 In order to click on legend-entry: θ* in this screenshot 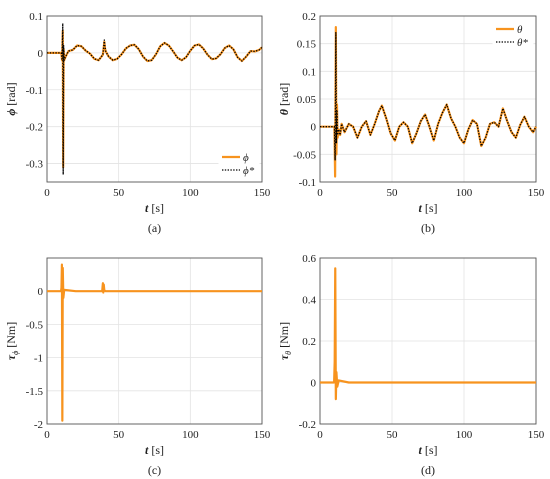, I will do `click(522, 43)`.